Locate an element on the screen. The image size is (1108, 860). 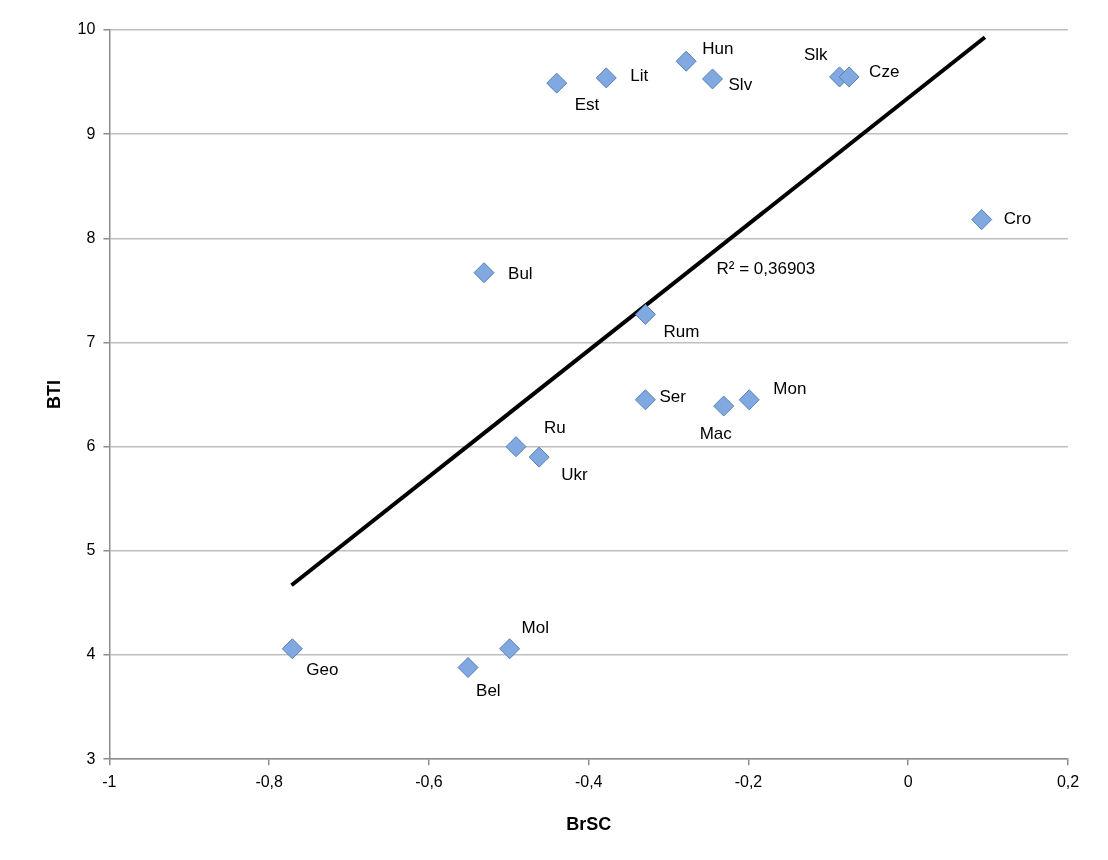
data-label: Bul is located at coordinates (520, 274).